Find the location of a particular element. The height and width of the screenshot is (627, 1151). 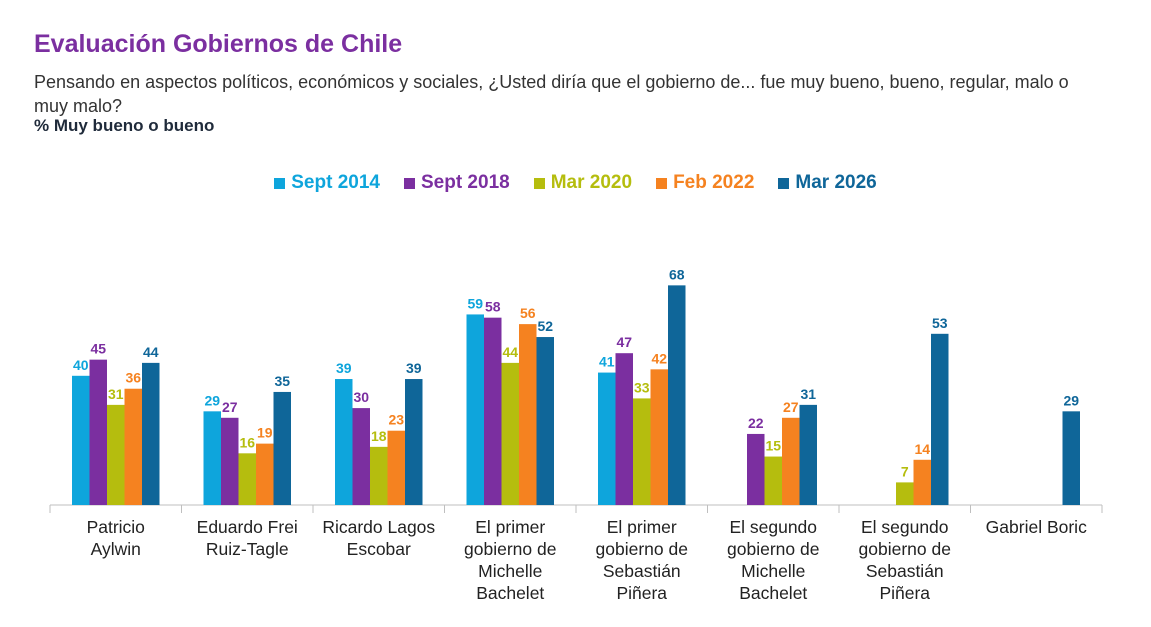

data-label: 30 is located at coordinates (361, 397).